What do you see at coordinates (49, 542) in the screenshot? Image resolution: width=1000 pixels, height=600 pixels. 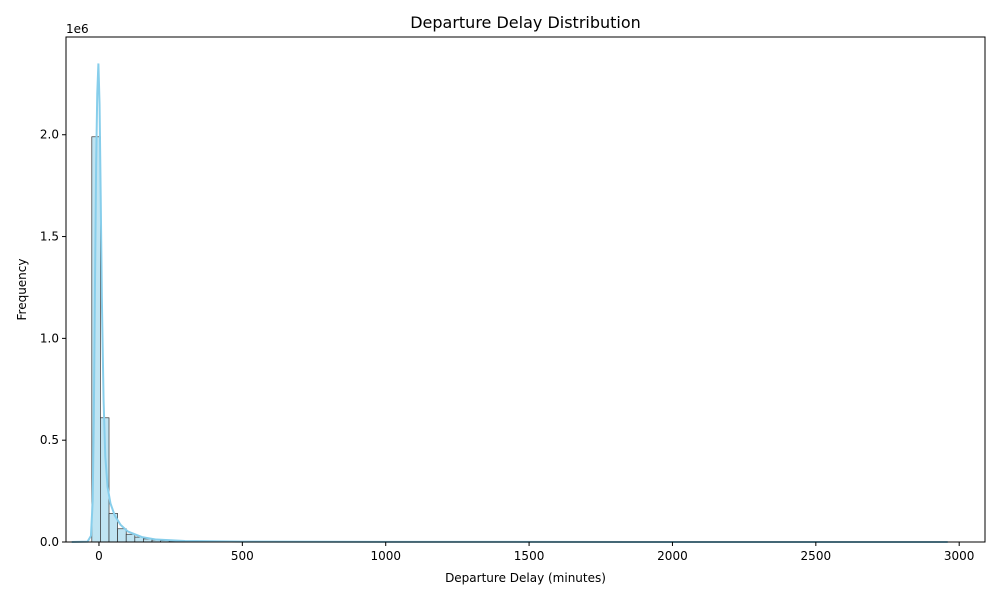 I see `y-tick-label: 0.0` at bounding box center [49, 542].